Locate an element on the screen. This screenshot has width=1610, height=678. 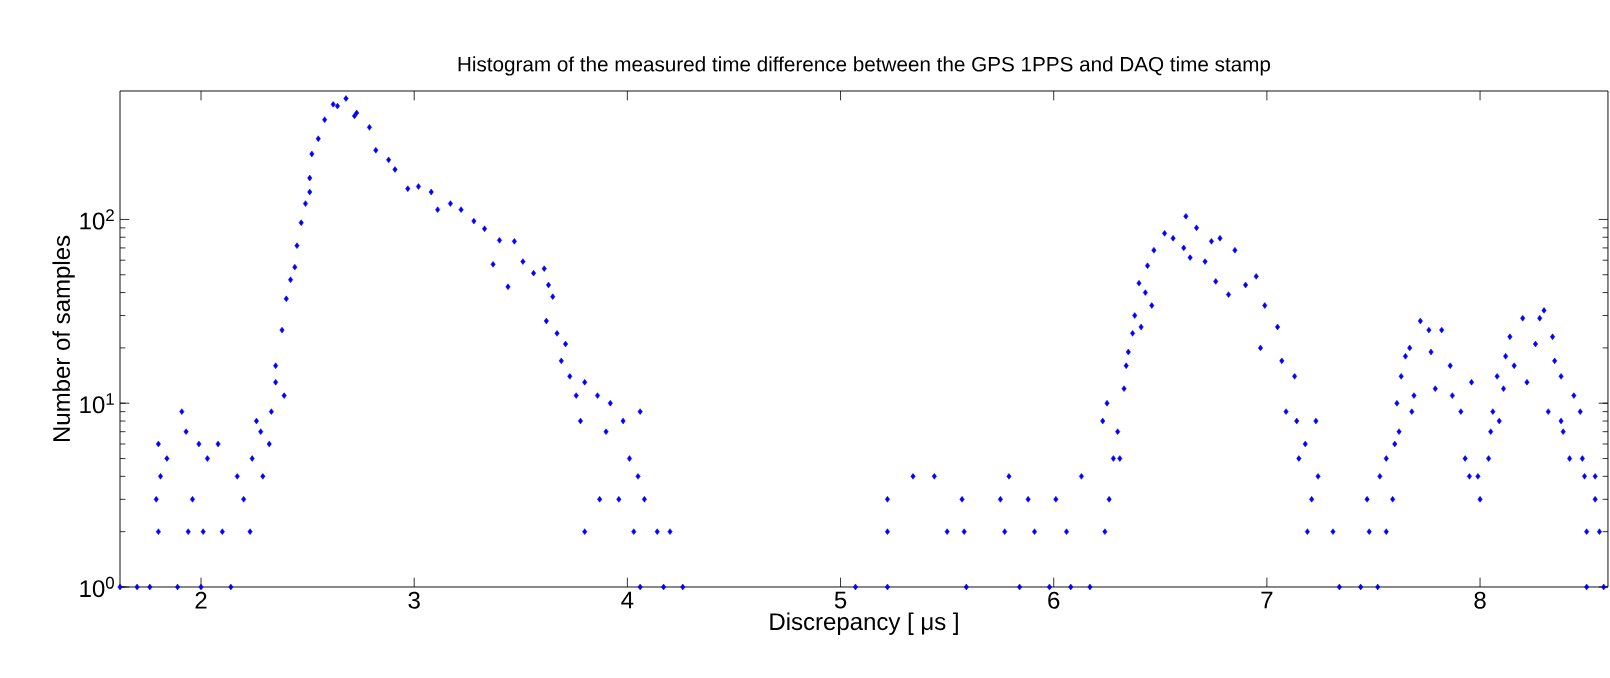
x-tick-label: 6 is located at coordinates (1054, 600).